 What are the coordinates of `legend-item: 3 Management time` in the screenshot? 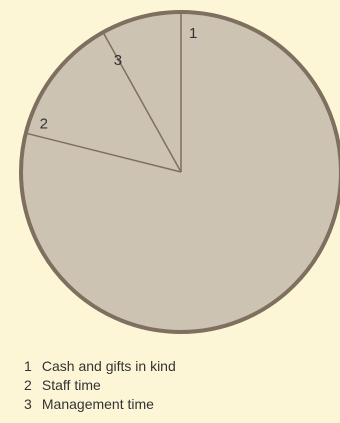 It's located at (100, 404).